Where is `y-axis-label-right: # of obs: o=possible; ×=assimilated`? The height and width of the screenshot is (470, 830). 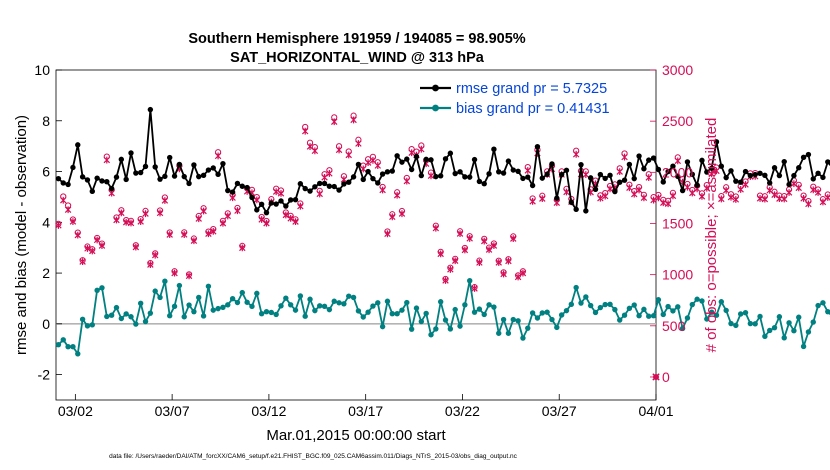 y-axis-label-right: # of obs: o=possible; ×=assimilated is located at coordinates (711, 235).